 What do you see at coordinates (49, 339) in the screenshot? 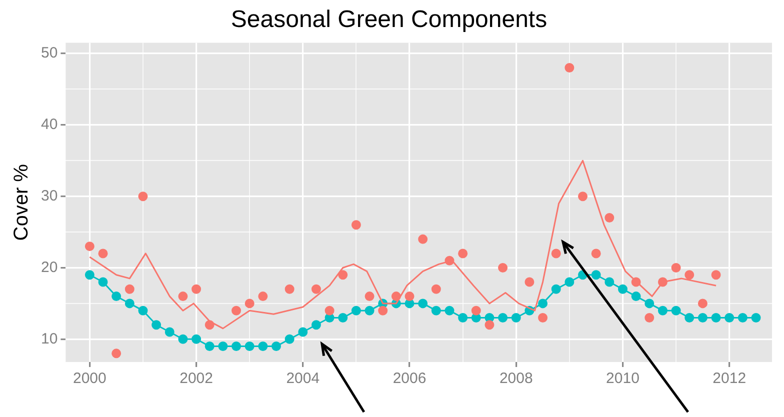
I see `y-tick-label: 10` at bounding box center [49, 339].